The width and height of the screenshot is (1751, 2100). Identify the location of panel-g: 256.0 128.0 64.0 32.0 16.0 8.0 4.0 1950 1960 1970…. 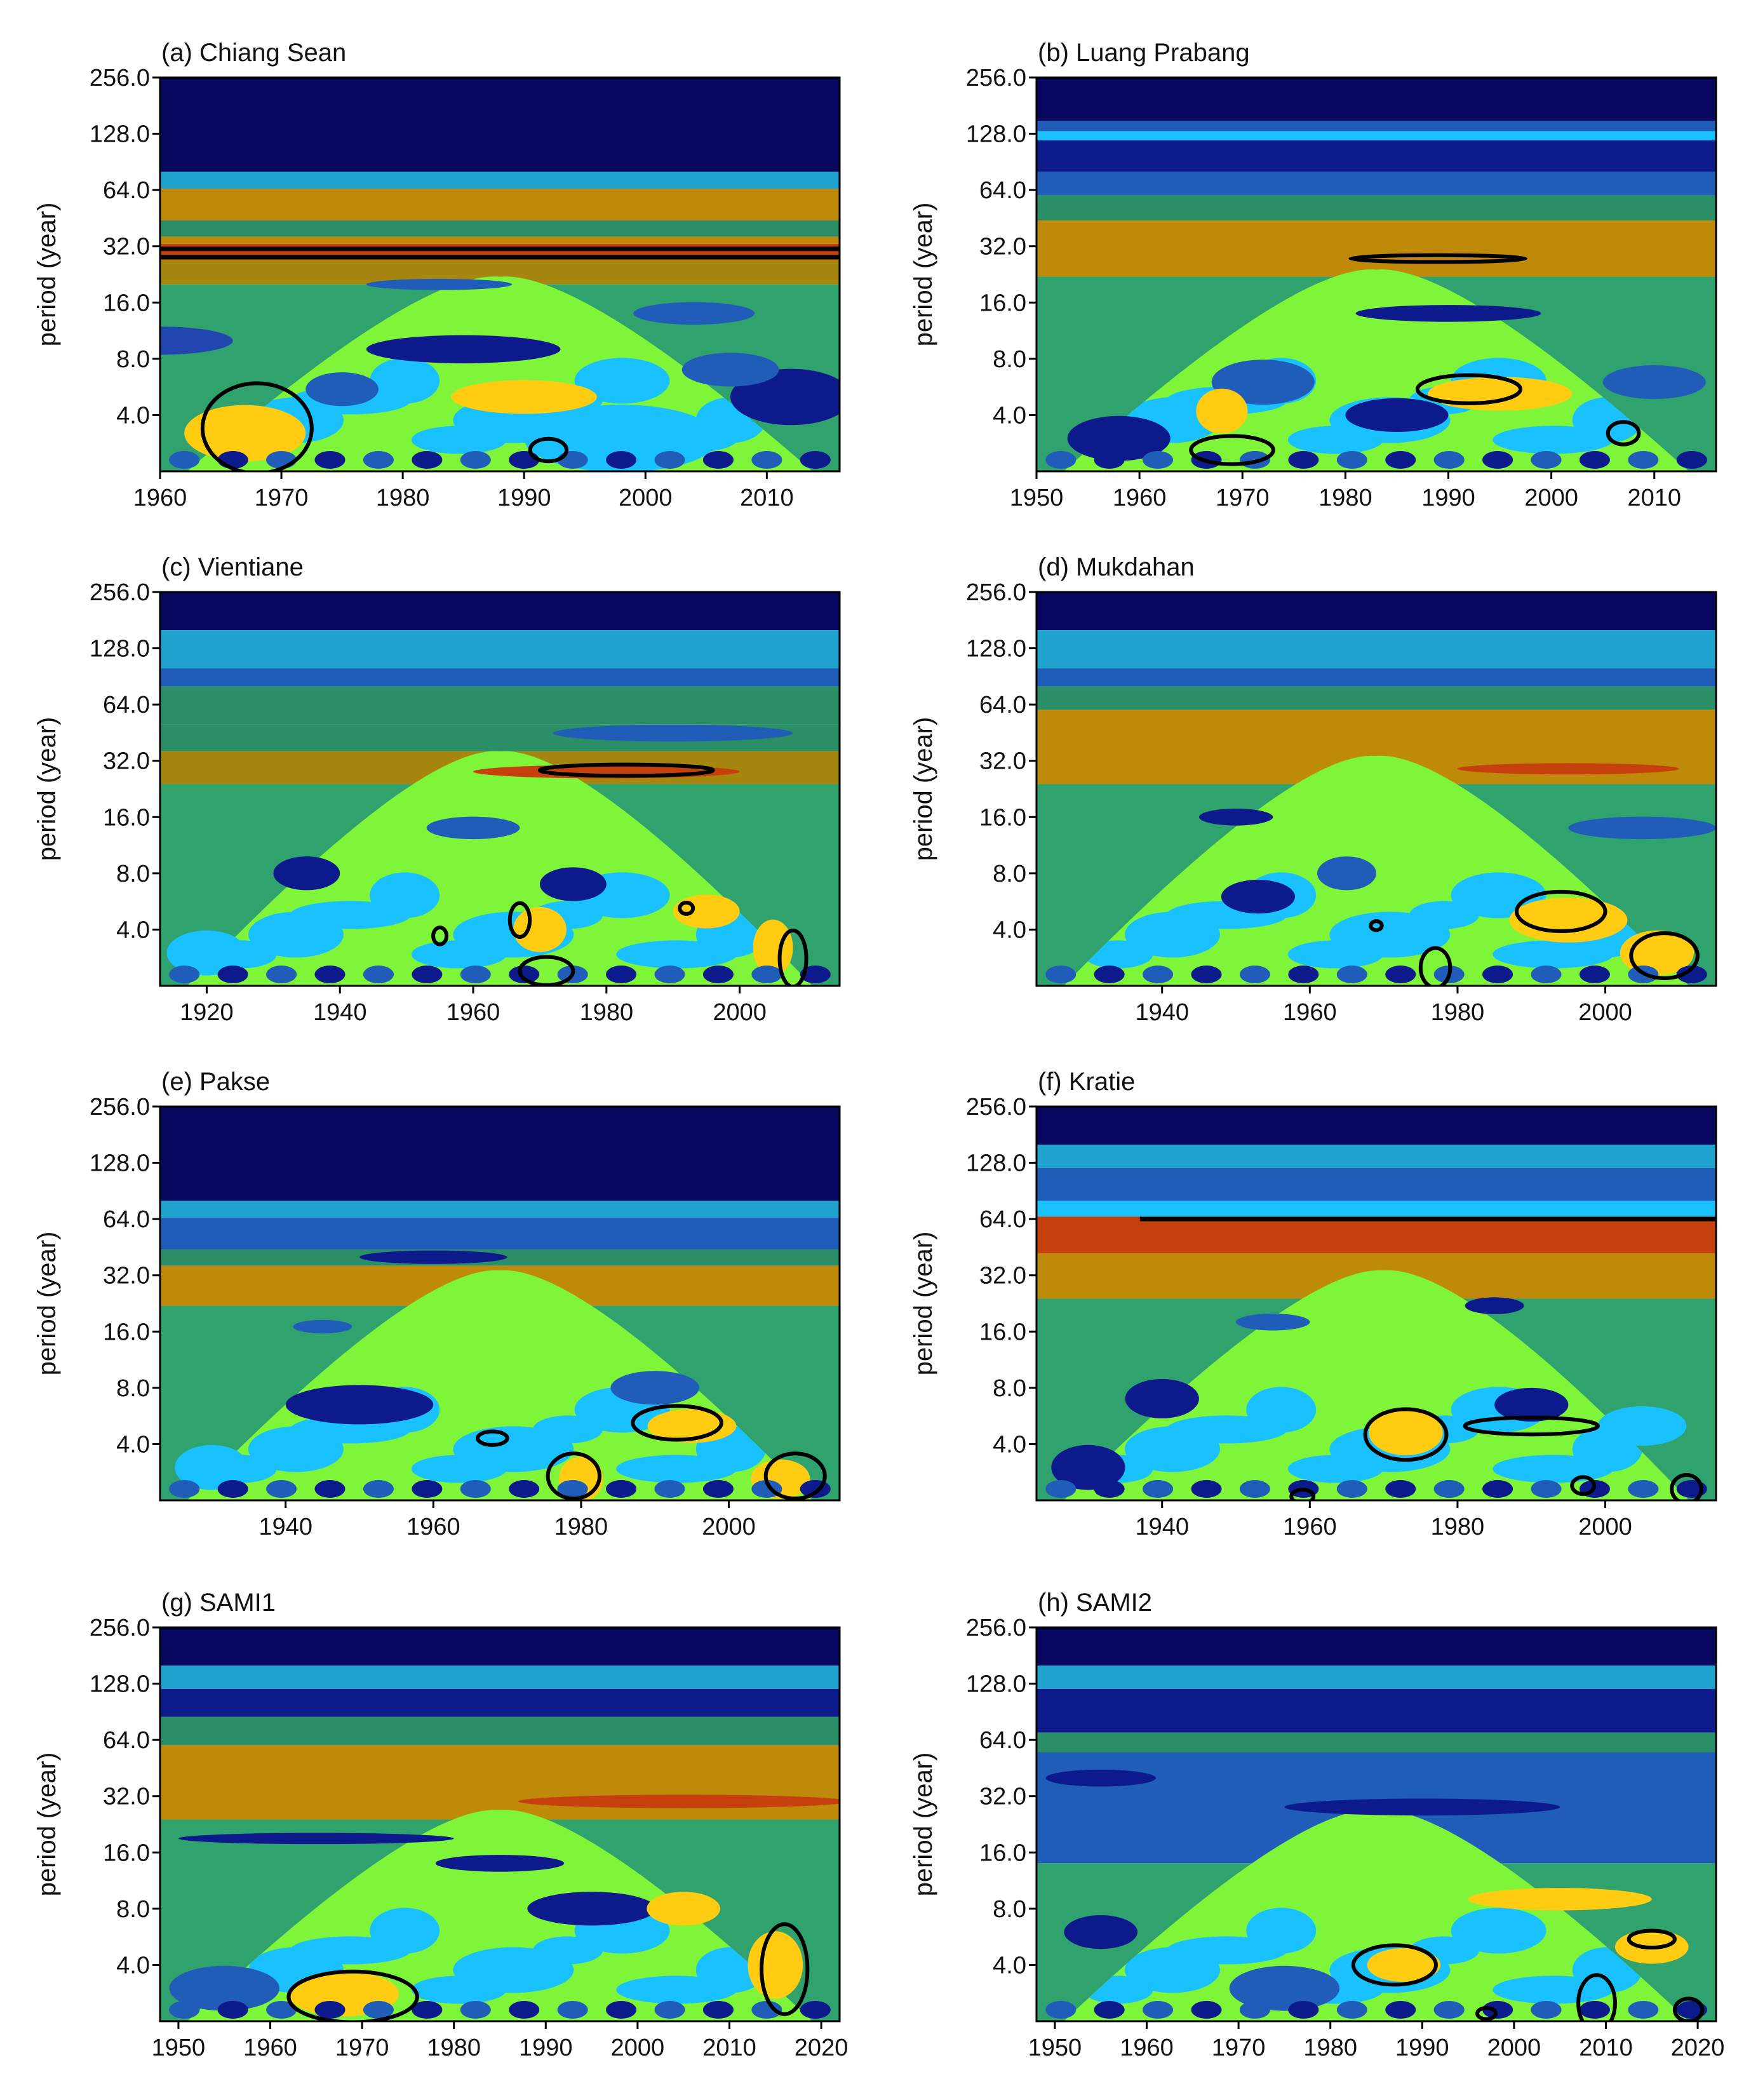
(441, 1825).